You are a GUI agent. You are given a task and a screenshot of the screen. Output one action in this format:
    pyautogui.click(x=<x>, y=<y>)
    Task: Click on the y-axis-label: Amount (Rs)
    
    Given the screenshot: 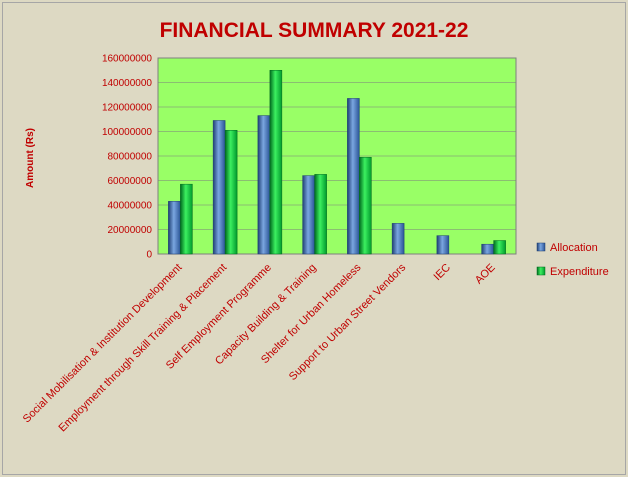 What is the action you would take?
    pyautogui.click(x=30, y=158)
    